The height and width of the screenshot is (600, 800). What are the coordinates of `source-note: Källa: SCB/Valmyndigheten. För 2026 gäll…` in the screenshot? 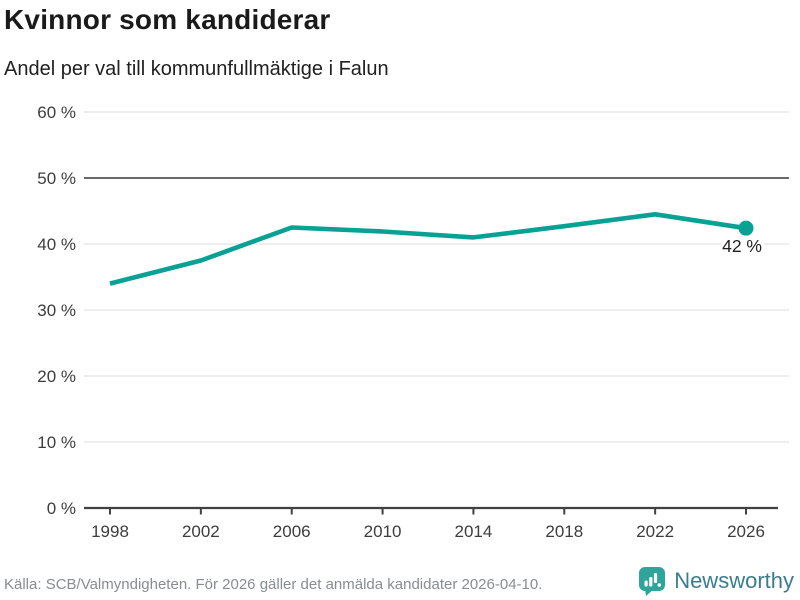 It's located at (273, 584).